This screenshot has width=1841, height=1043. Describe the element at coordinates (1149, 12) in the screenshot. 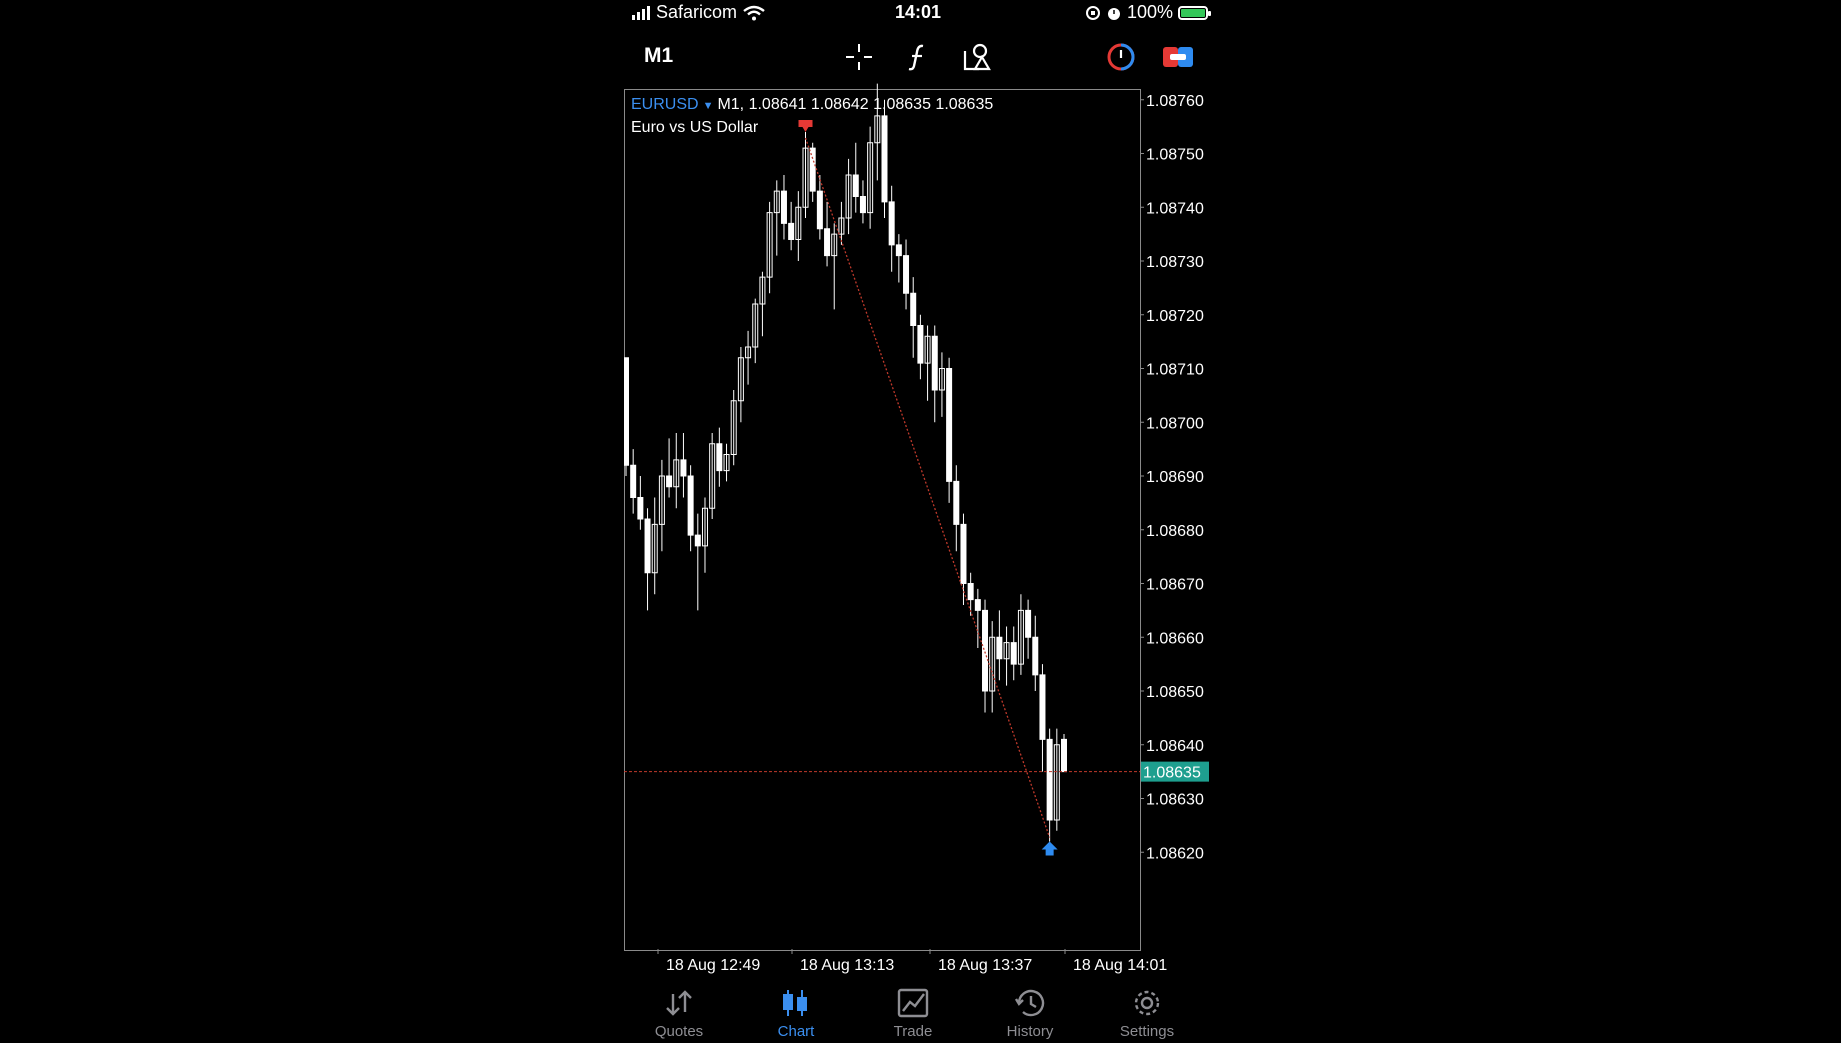

I see `battery-percent: 100%` at that location.